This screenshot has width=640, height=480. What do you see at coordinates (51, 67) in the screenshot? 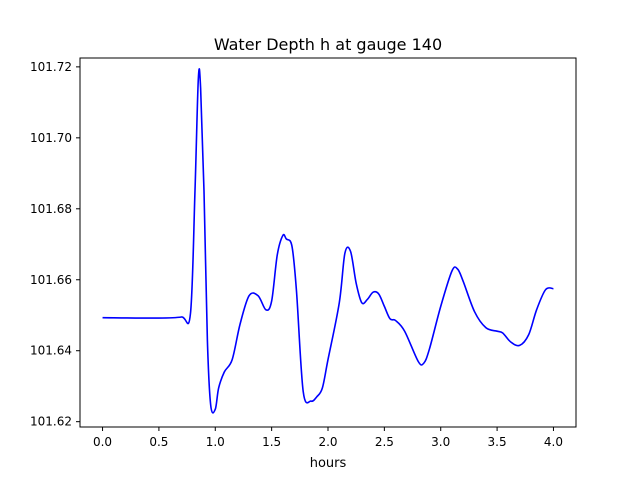
I see `y-tick-label: 101.72` at bounding box center [51, 67].